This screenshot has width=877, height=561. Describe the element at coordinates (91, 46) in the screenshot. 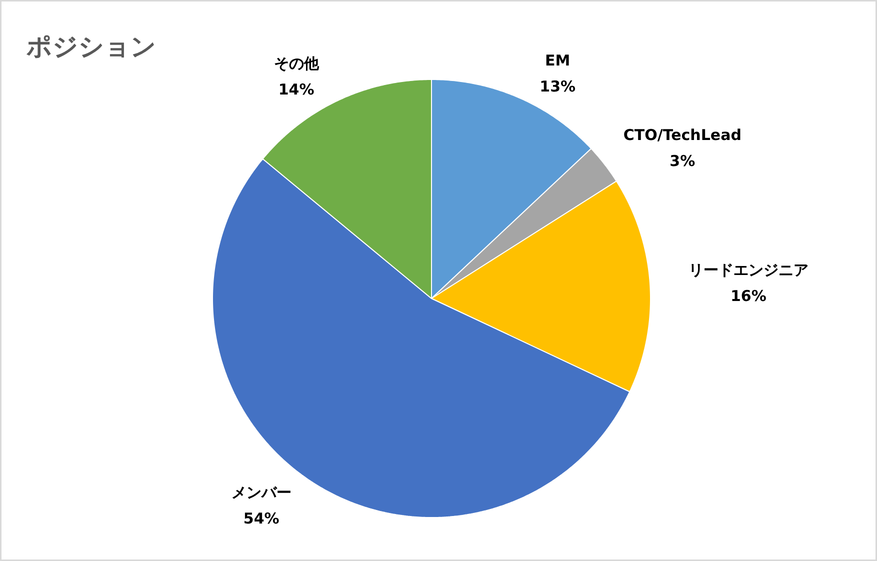

I see `chart-title: ポジション` at that location.